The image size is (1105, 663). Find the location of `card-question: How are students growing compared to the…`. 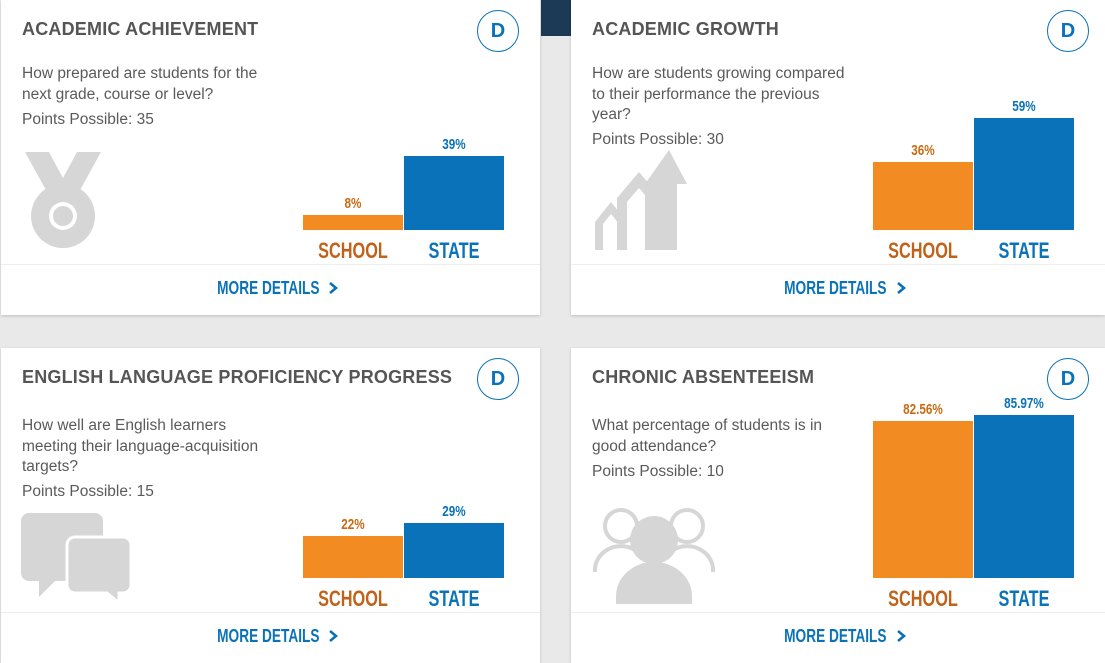

card-question: How are students growing compared to the… is located at coordinates (718, 94).